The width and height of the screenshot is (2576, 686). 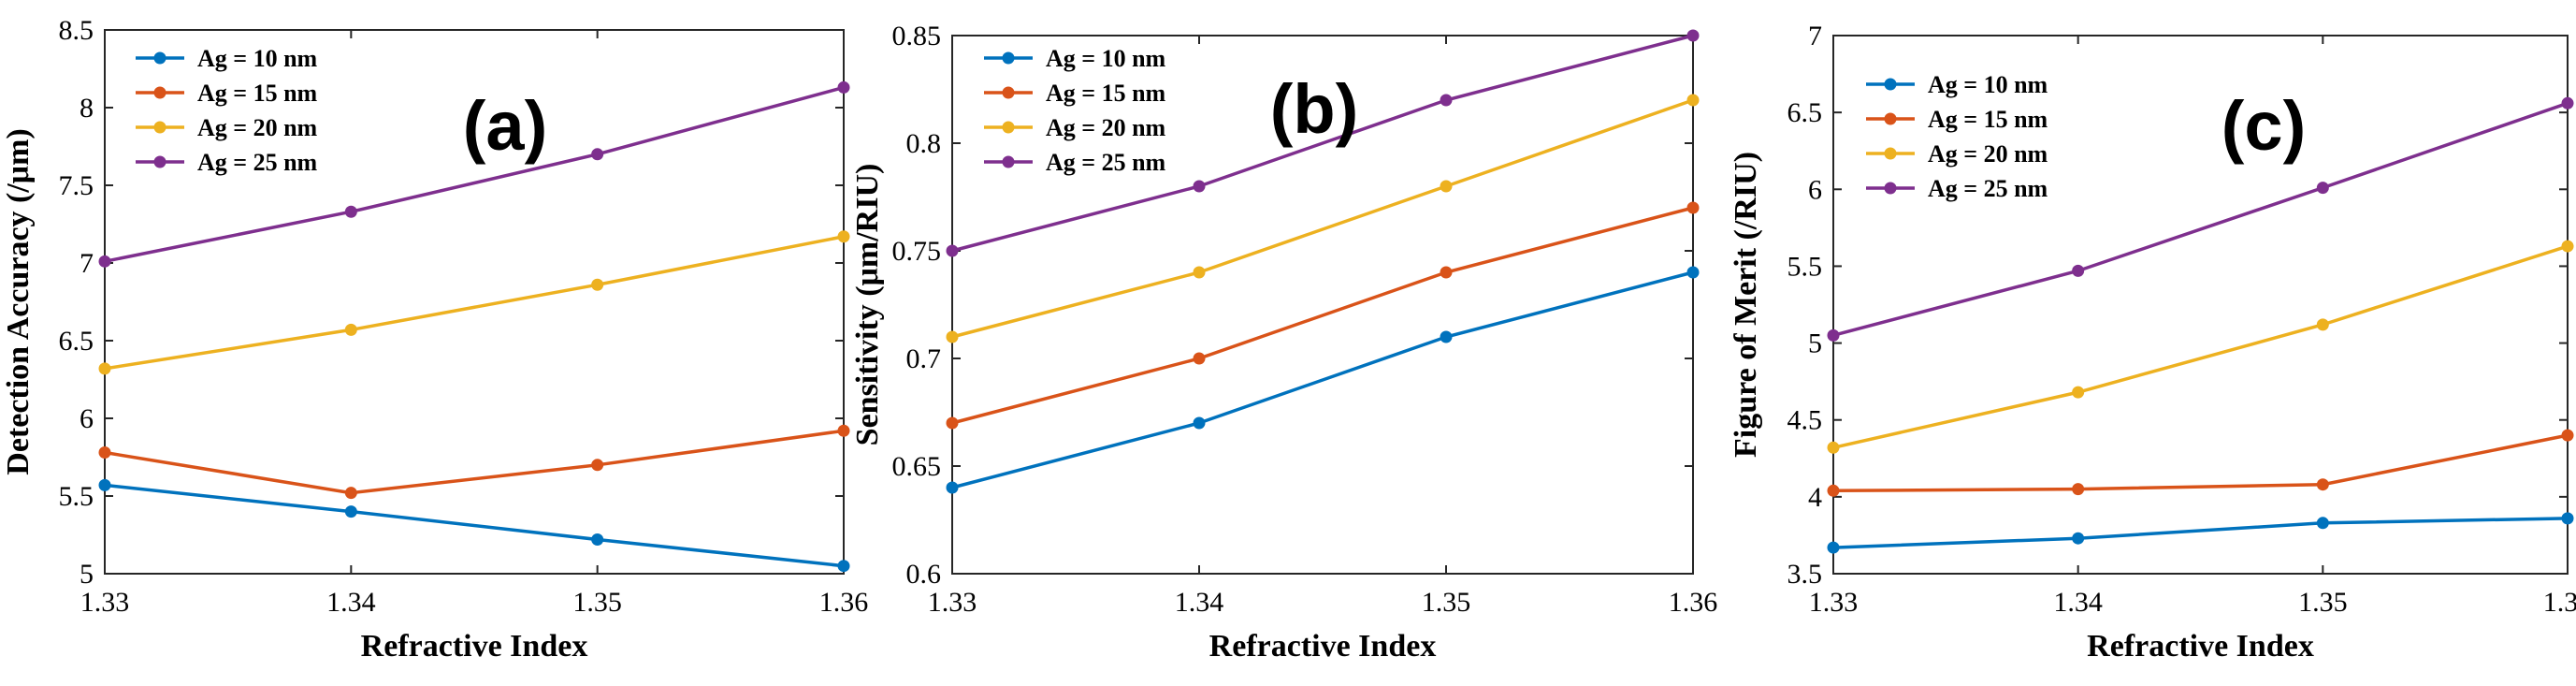 I want to click on panel-label: (b), so click(x=1315, y=109).